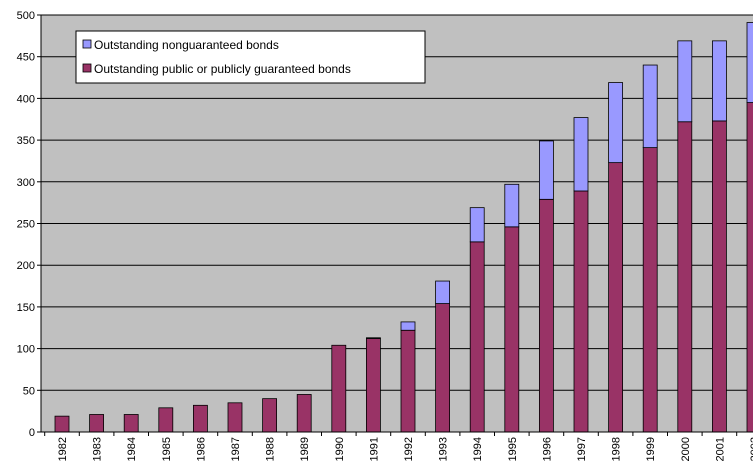 This screenshot has height=473, width=753. What do you see at coordinates (651, 449) in the screenshot?
I see `x-tick-label: 1999` at bounding box center [651, 449].